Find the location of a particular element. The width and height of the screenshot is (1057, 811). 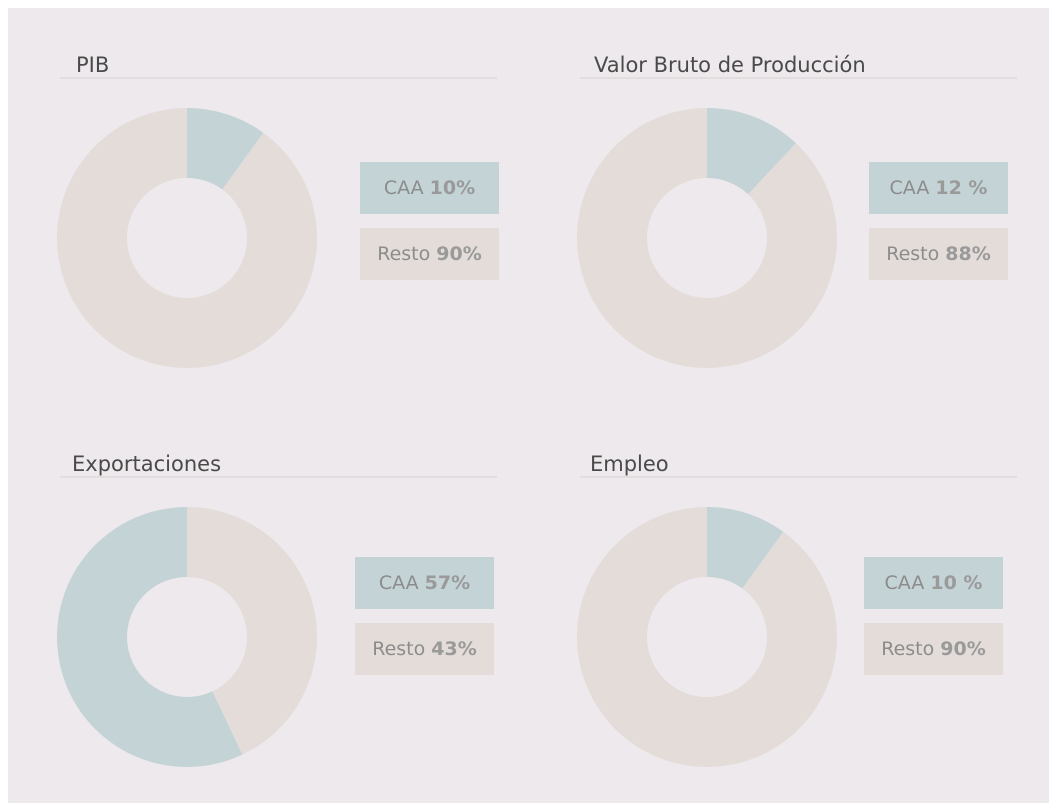

legend-label: CAA 10% is located at coordinates (429, 188).